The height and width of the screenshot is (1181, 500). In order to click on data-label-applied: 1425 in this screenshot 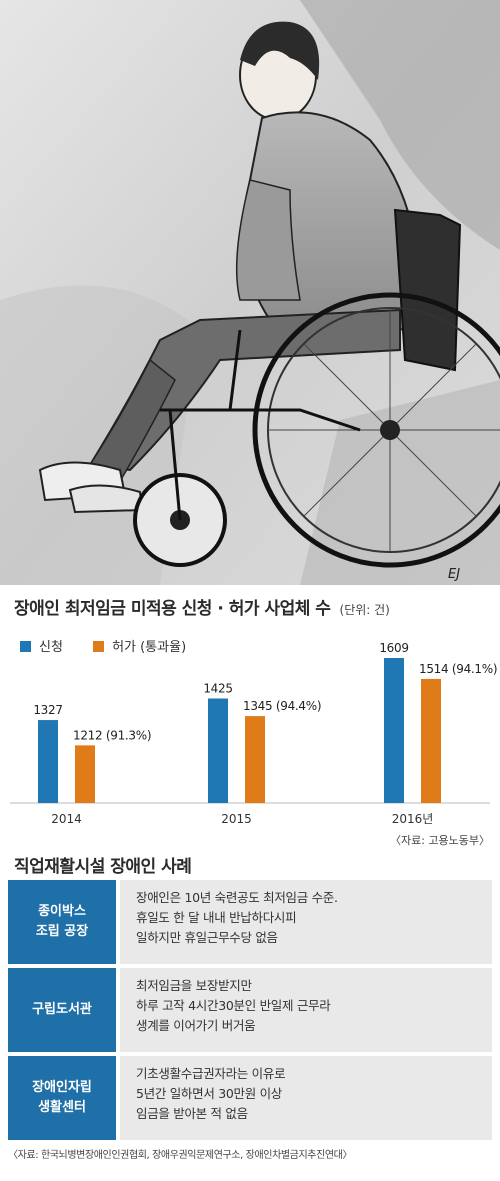, I will do `click(217, 689)`.